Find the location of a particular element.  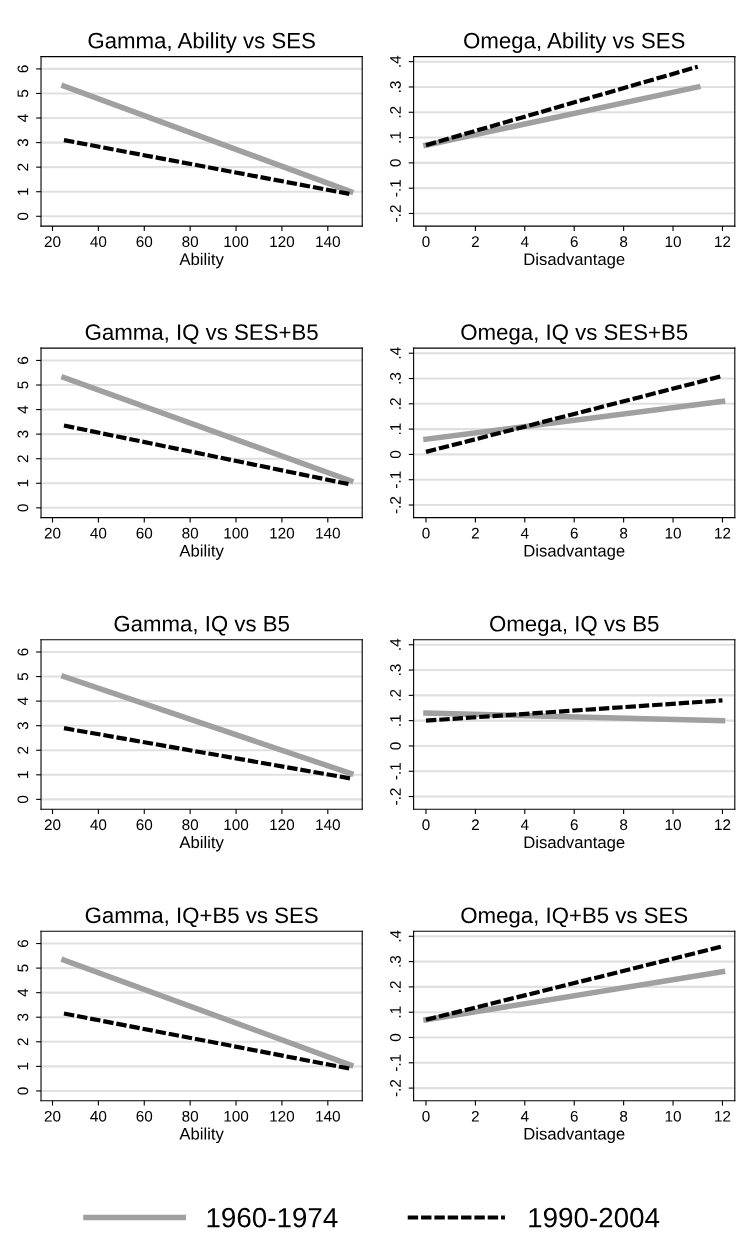

chart-title: Gamma, IQ vs B5 is located at coordinates (201, 625).